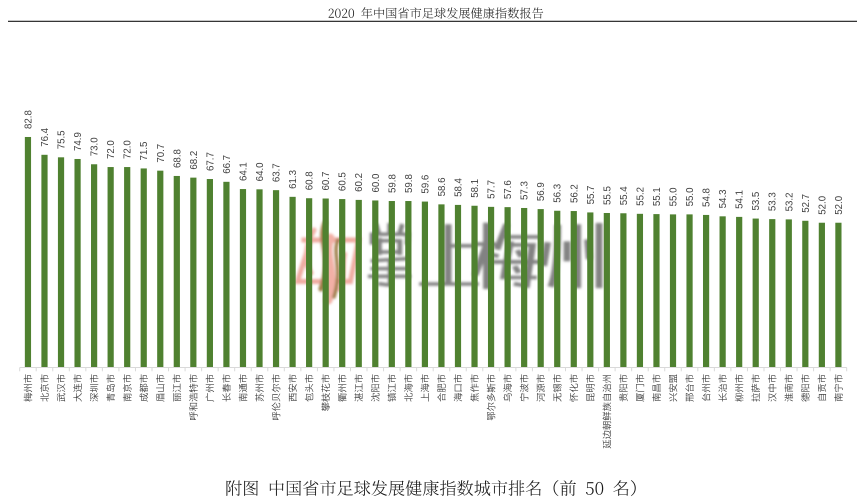 The width and height of the screenshot is (863, 502). I want to click on svg-text: 61.3, so click(293, 179).